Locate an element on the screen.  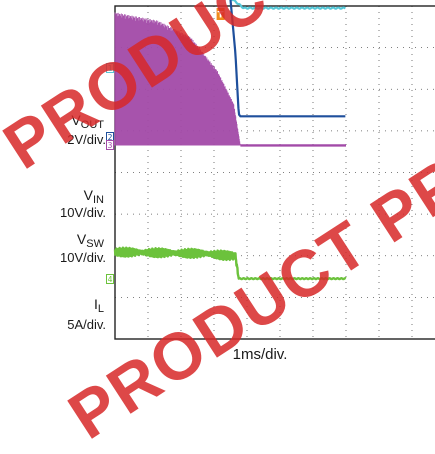
vin-trace is located at coordinates (287, 59).